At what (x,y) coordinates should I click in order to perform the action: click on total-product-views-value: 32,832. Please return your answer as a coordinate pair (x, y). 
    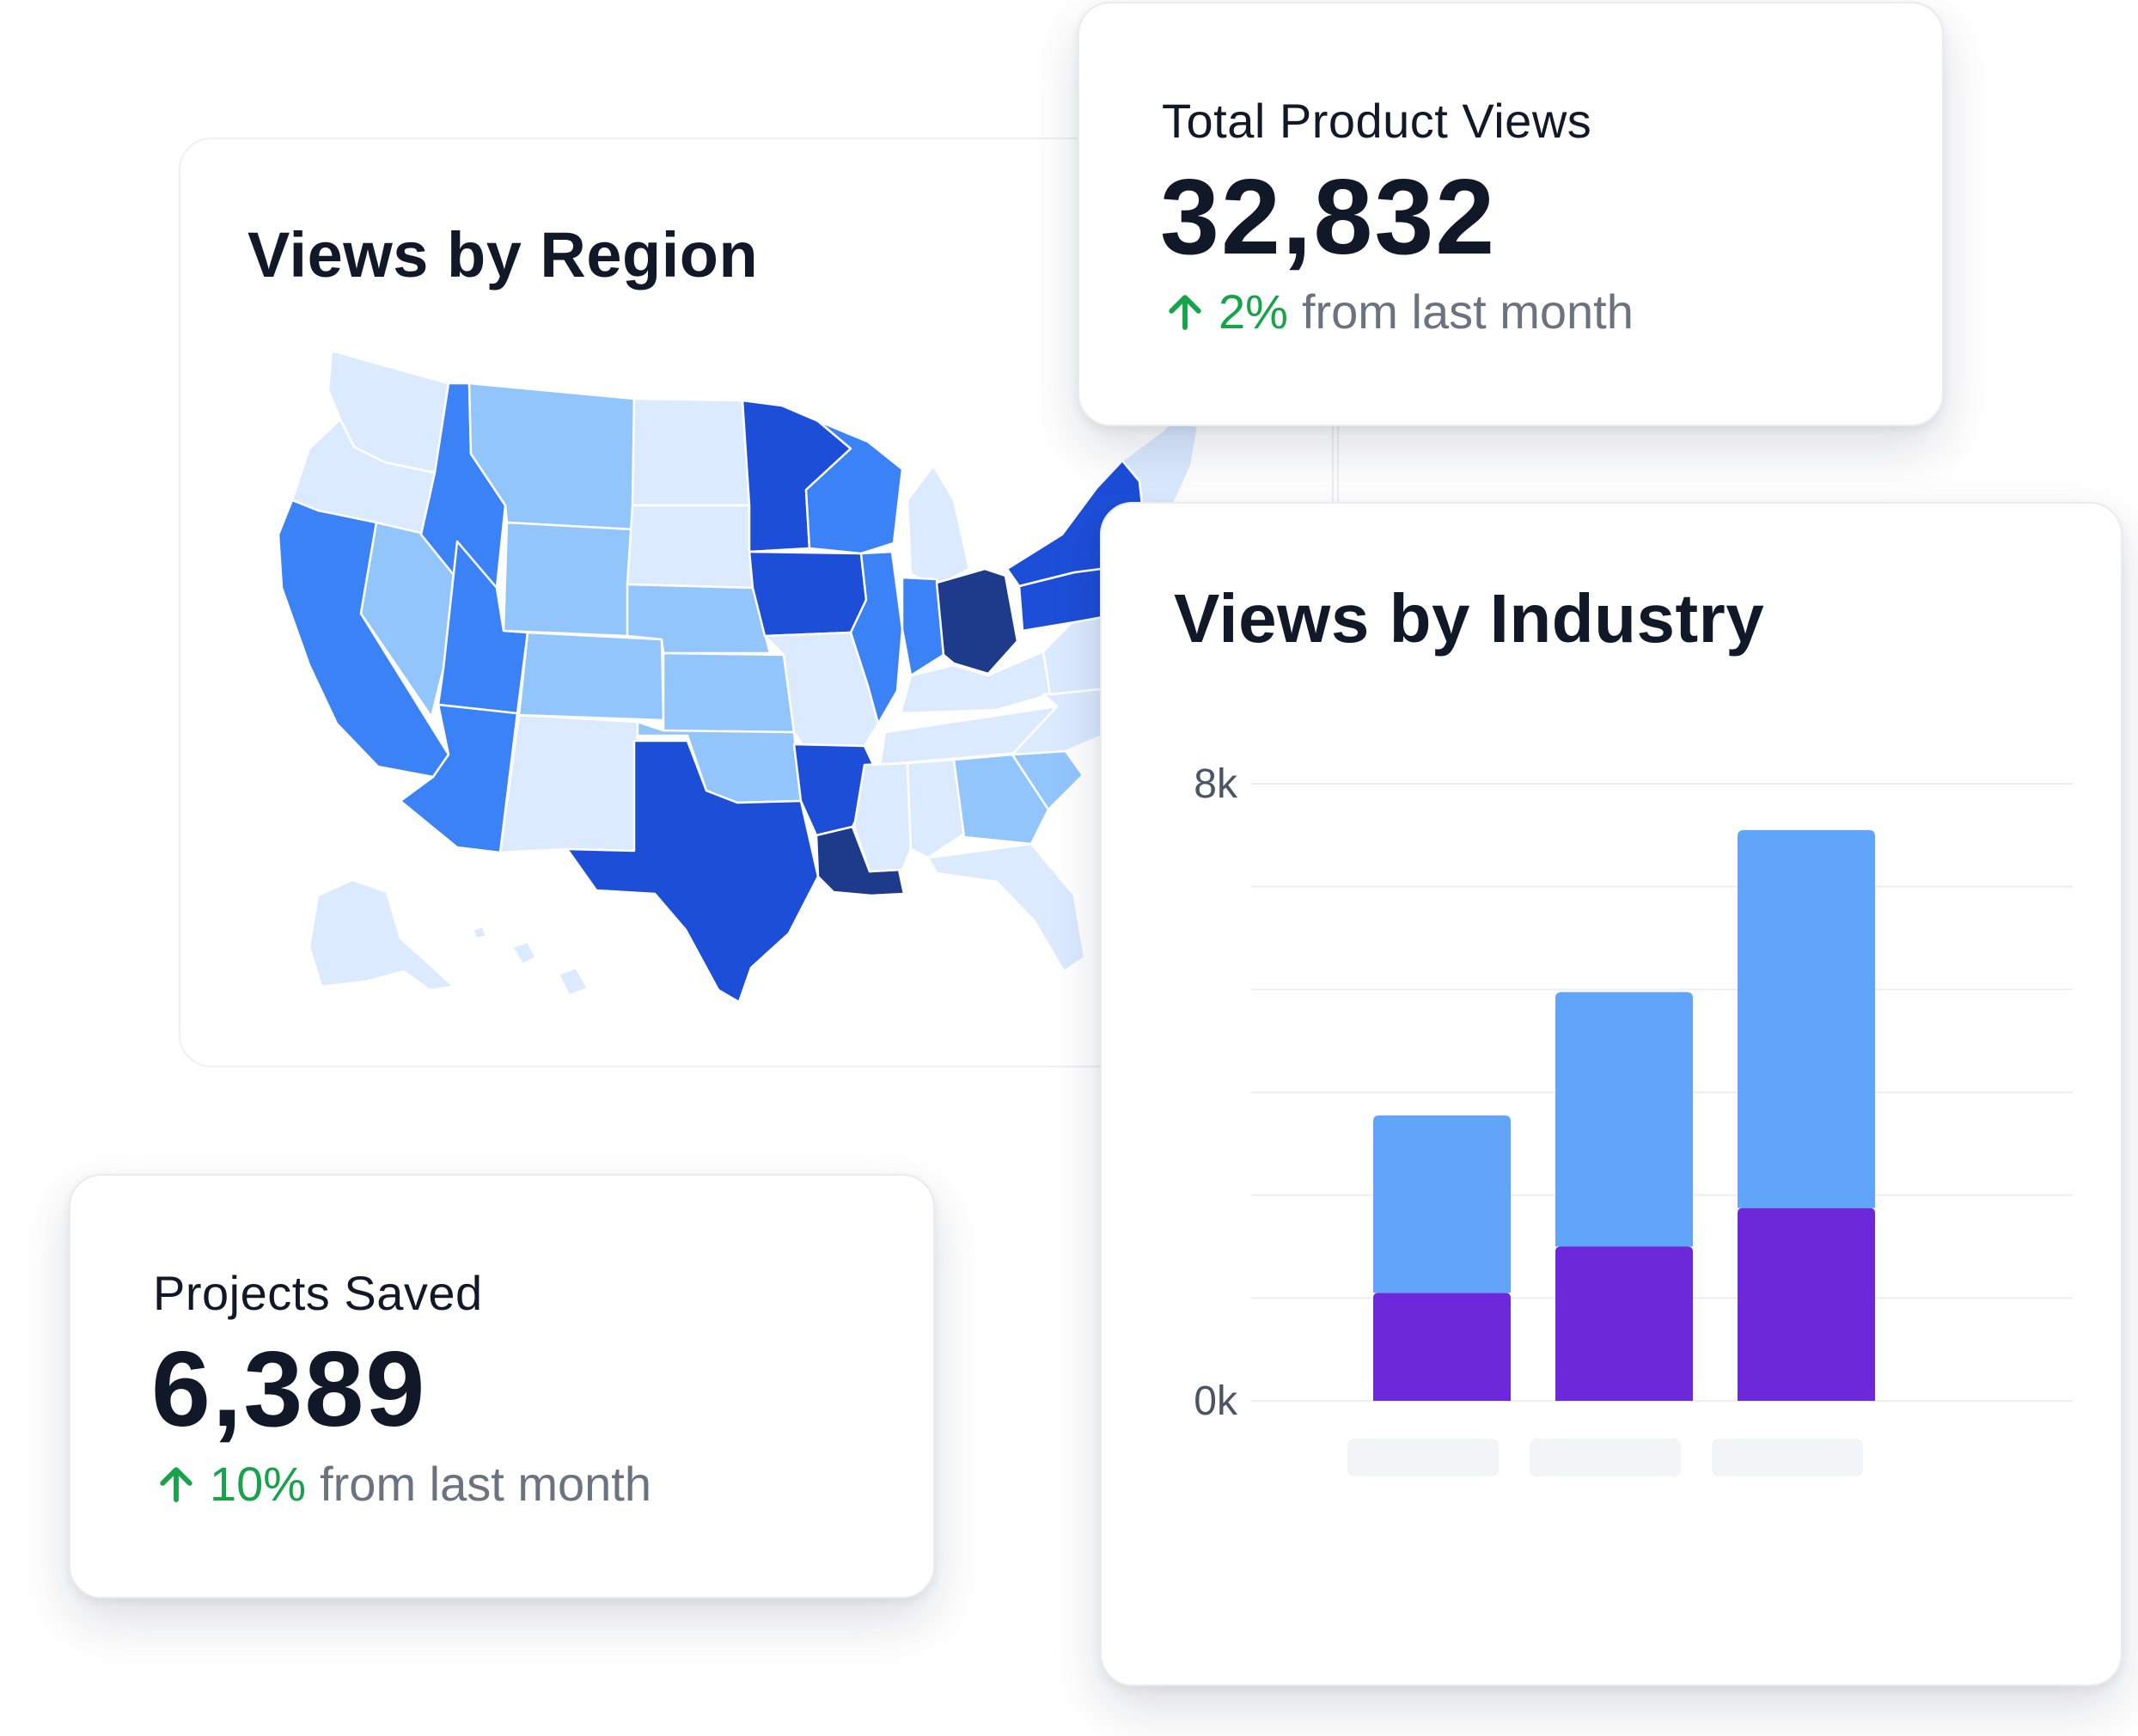
    Looking at the image, I should click on (1329, 217).